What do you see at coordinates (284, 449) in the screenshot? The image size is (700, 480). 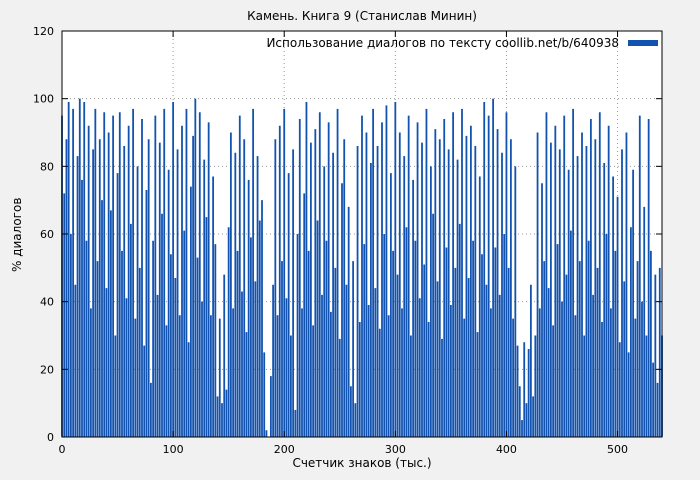 I see `x-tick-label: 200` at bounding box center [284, 449].